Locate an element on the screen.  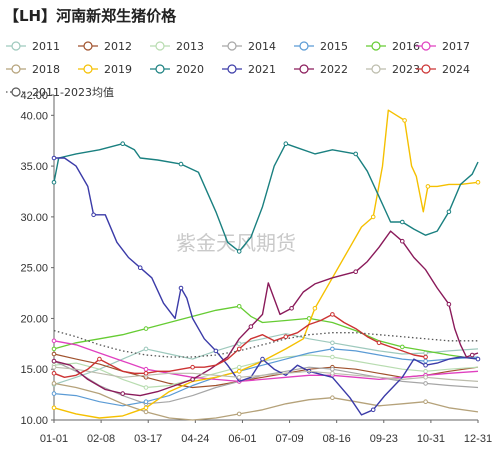
legend-item: 2012 is located at coordinates (105, 46).